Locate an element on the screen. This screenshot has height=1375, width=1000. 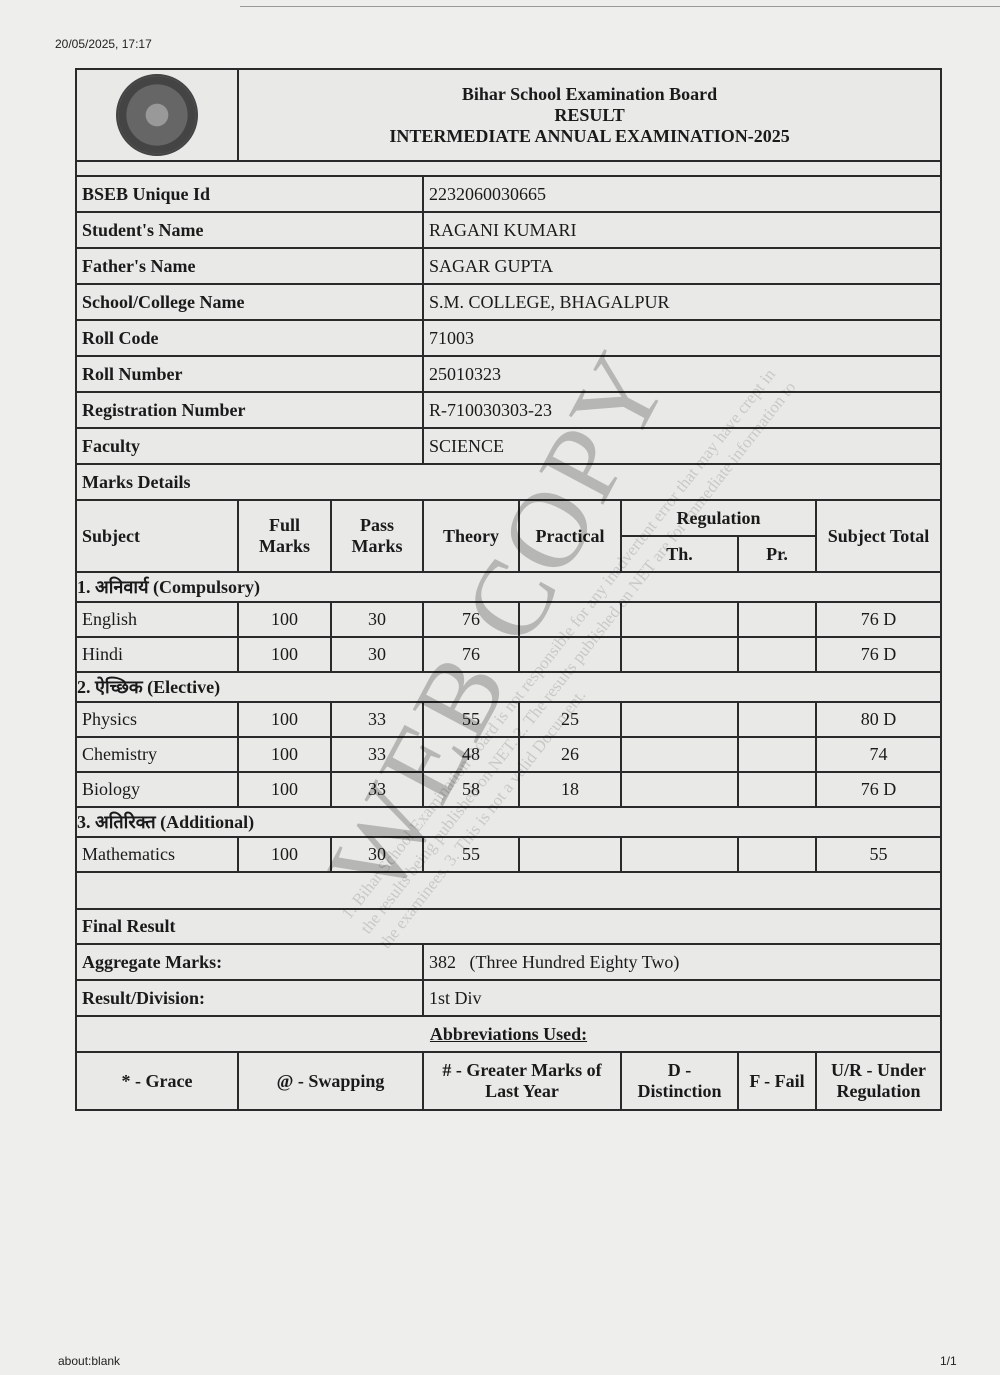
page-url: about:blank is located at coordinates (89, 1361).